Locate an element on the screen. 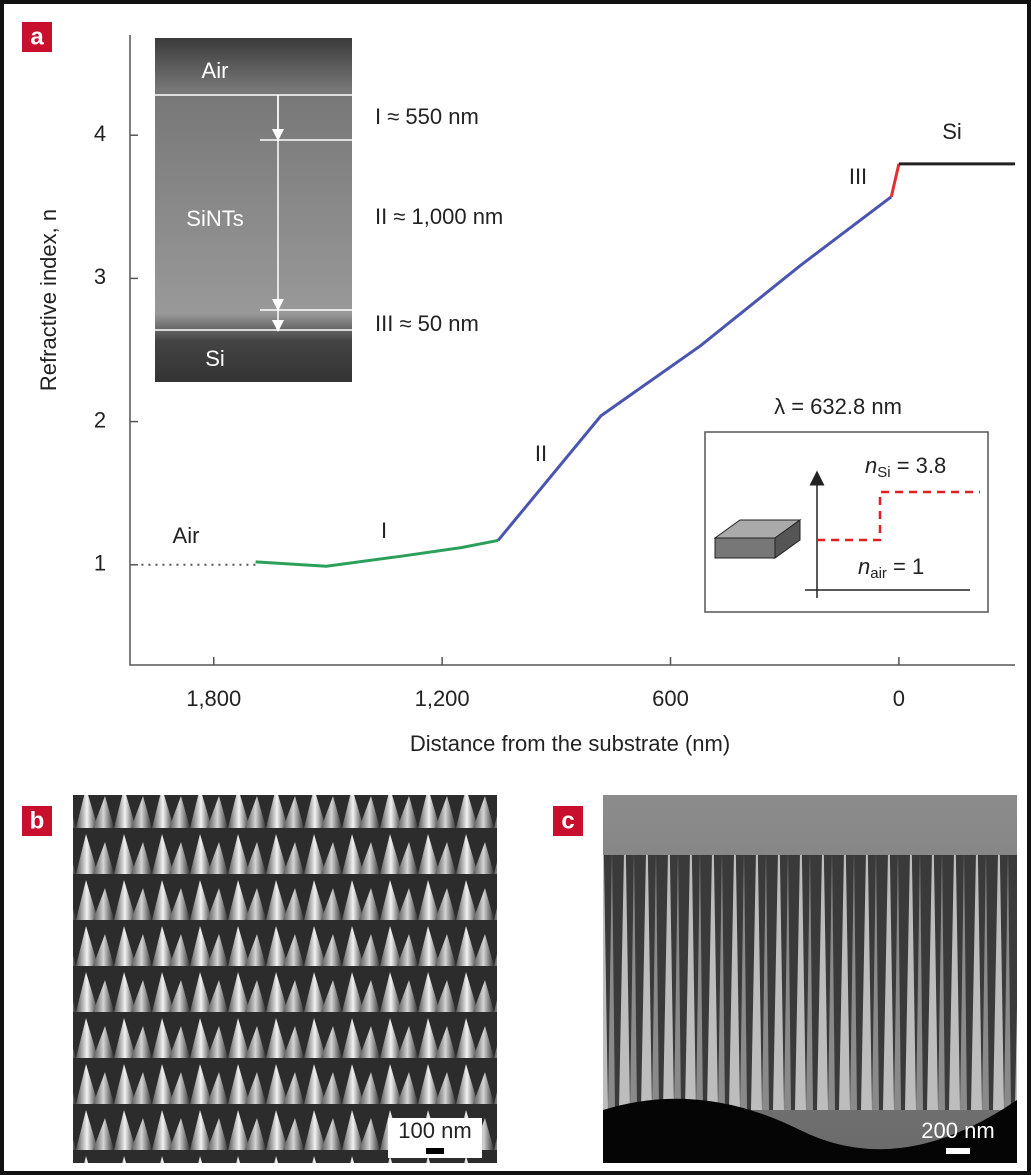 The width and height of the screenshot is (1031, 1175). scale-bar-label: 200 nm is located at coordinates (957, 1130).